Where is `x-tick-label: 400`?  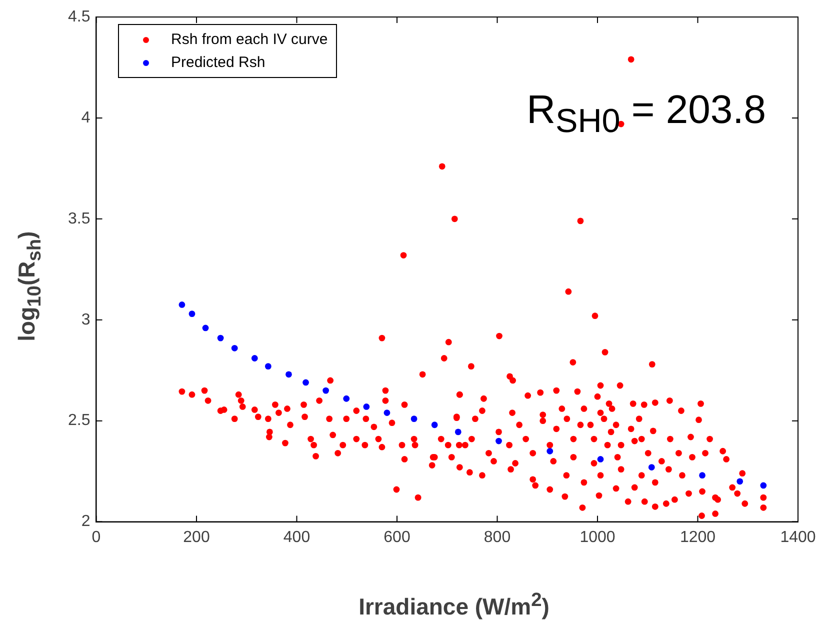 x-tick-label: 400 is located at coordinates (296, 537).